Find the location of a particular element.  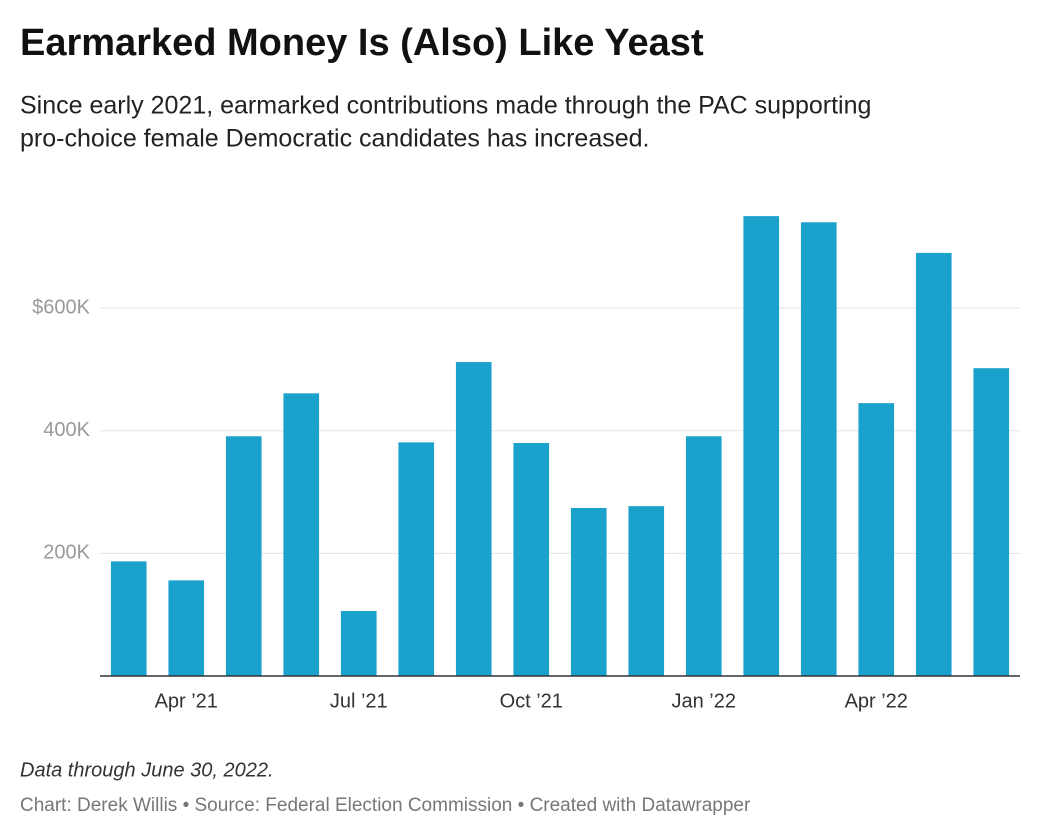

x-tick-label: Jan ’22 is located at coordinates (704, 701).